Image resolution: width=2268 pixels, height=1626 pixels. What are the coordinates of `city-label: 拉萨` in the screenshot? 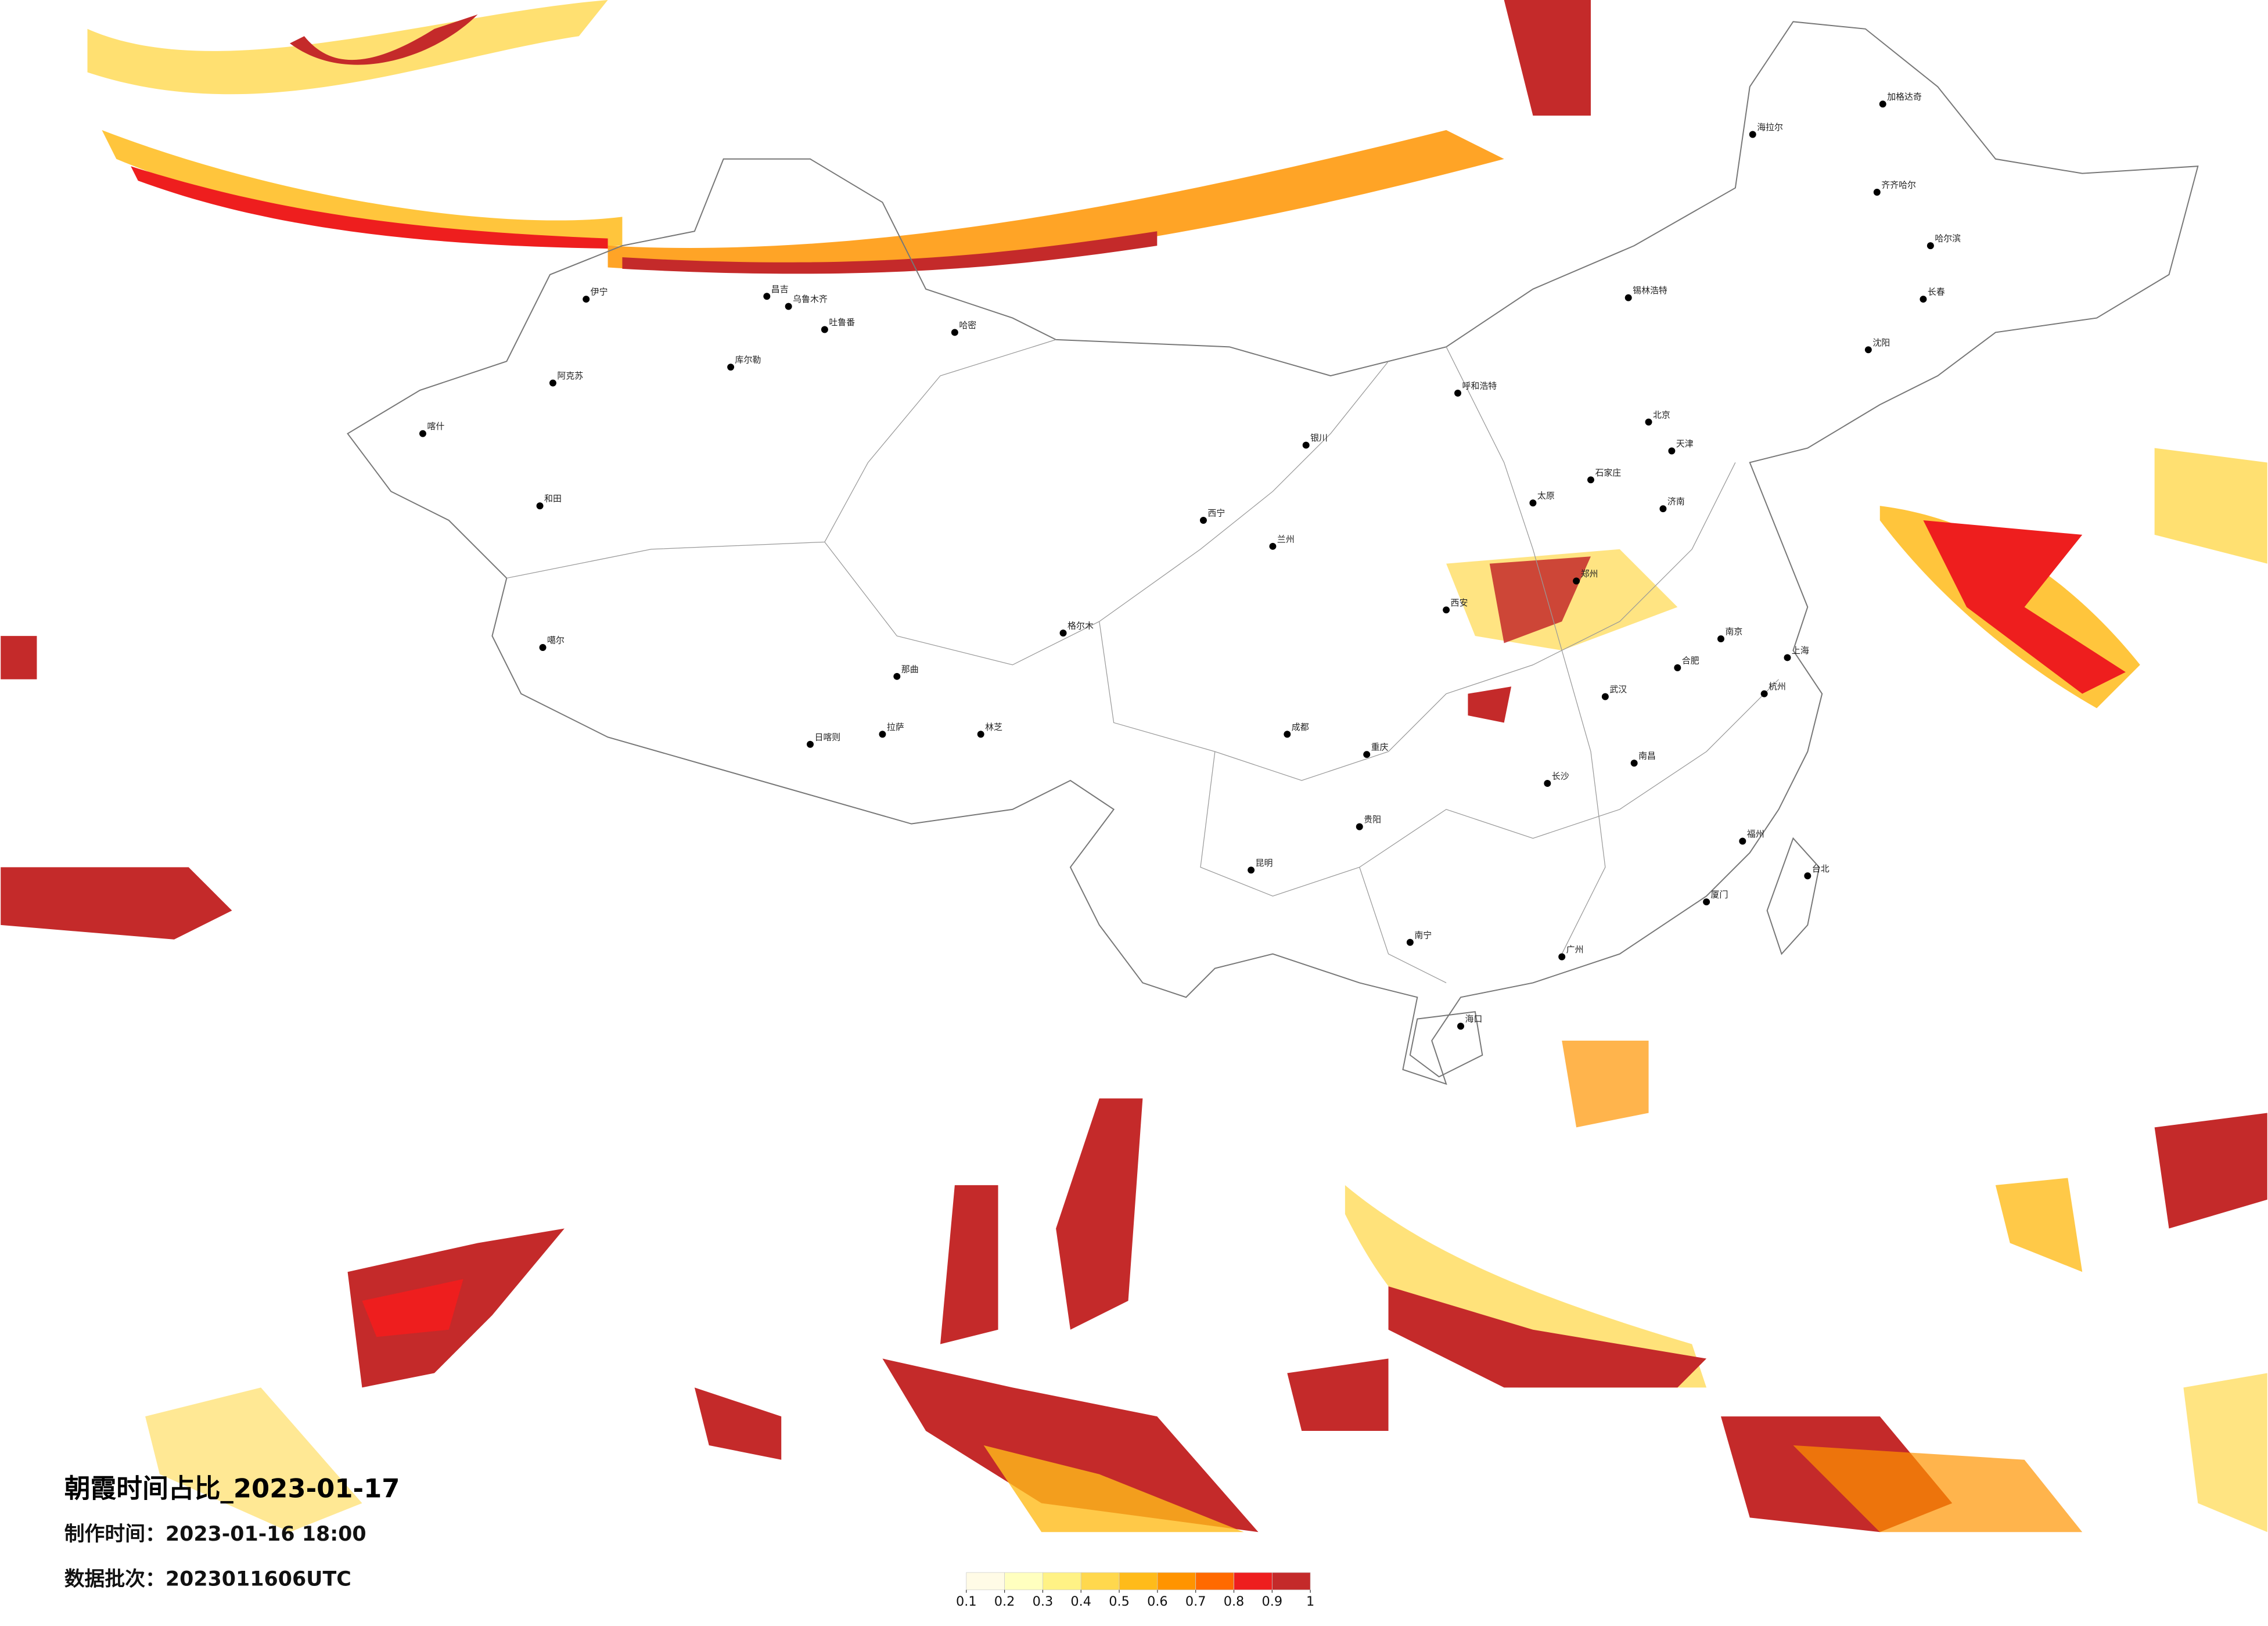 It's located at (895, 727).